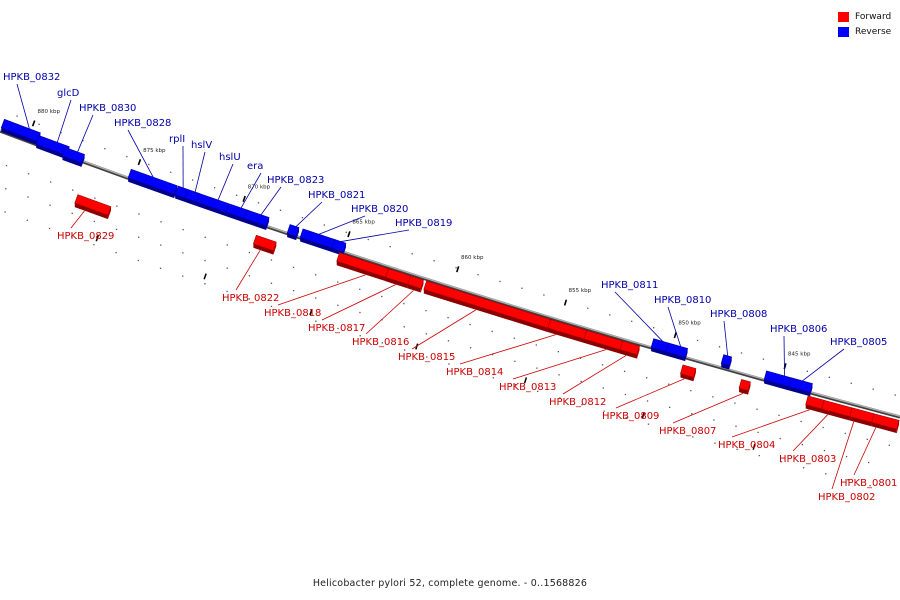 This screenshot has height=600, width=900. Describe the element at coordinates (30, 109) in the screenshot. I see `gene-hpkb-0832: HPKB_0832` at that location.